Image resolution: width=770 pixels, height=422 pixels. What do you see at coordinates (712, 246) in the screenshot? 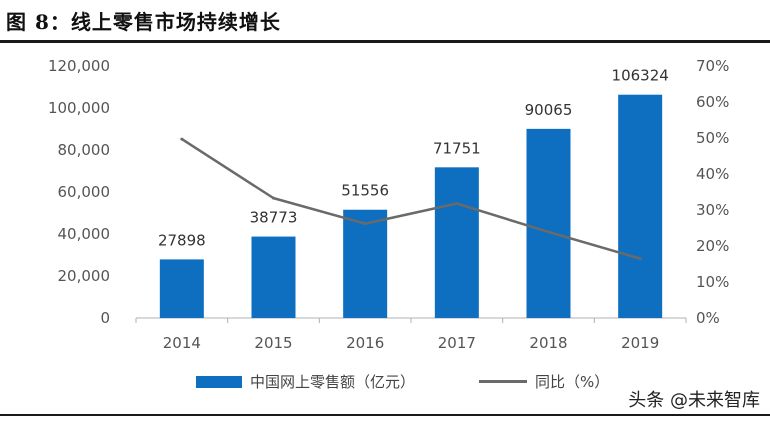
I see `y-right-tick-label: 20%` at bounding box center [712, 246].